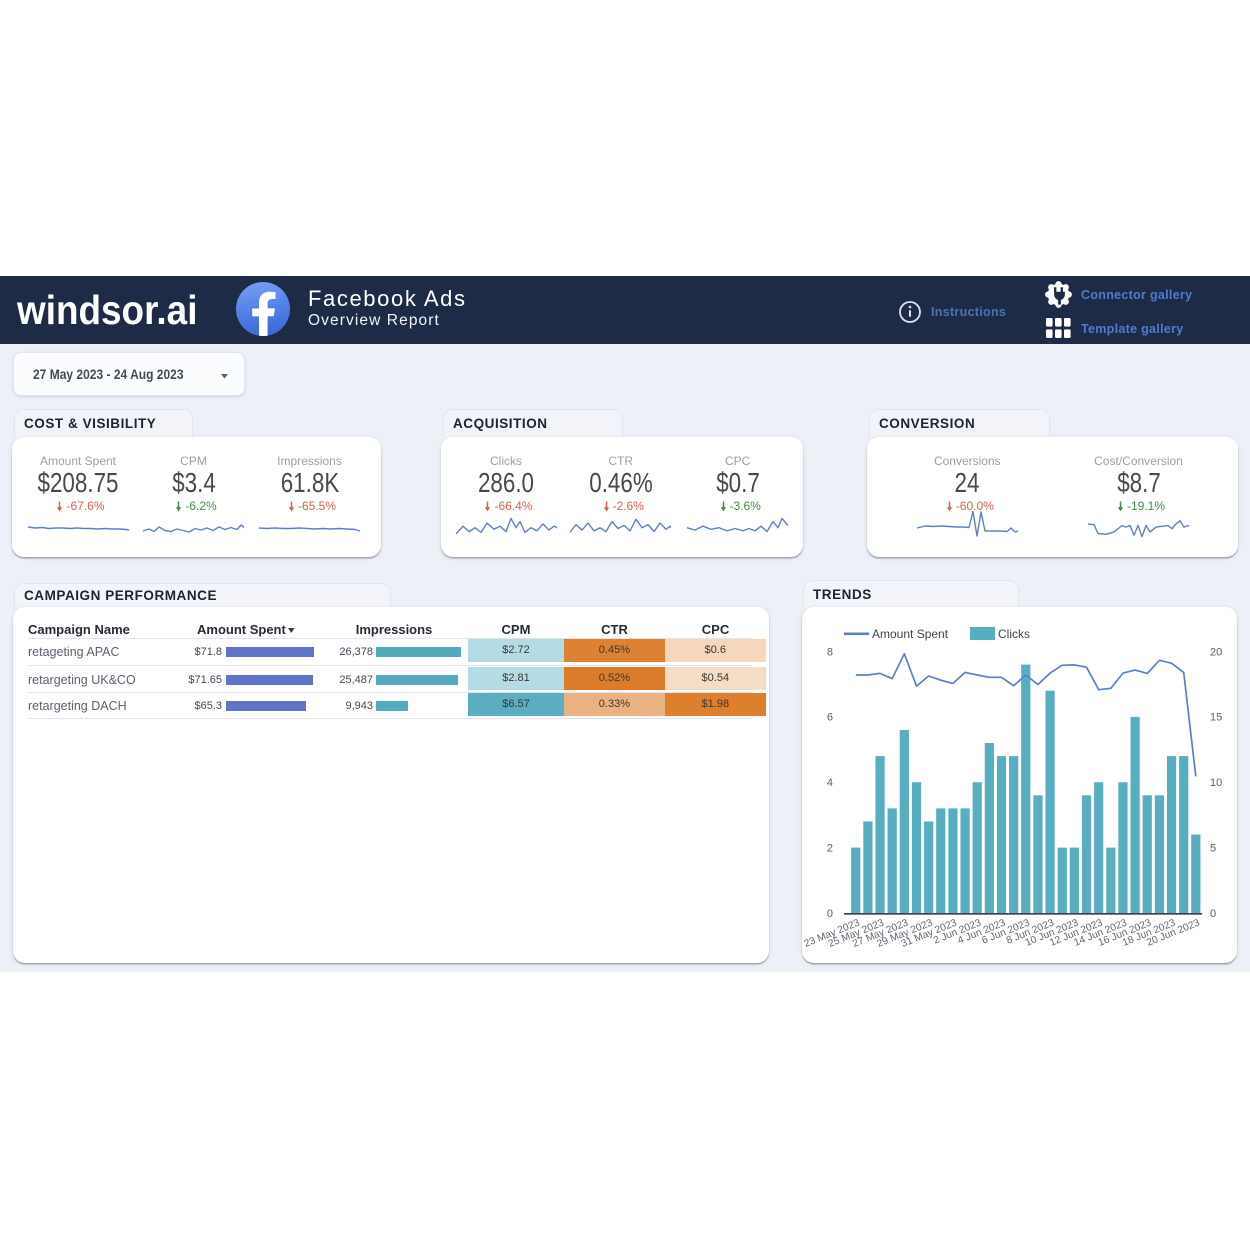  I want to click on svg-text: 2, so click(830, 848).